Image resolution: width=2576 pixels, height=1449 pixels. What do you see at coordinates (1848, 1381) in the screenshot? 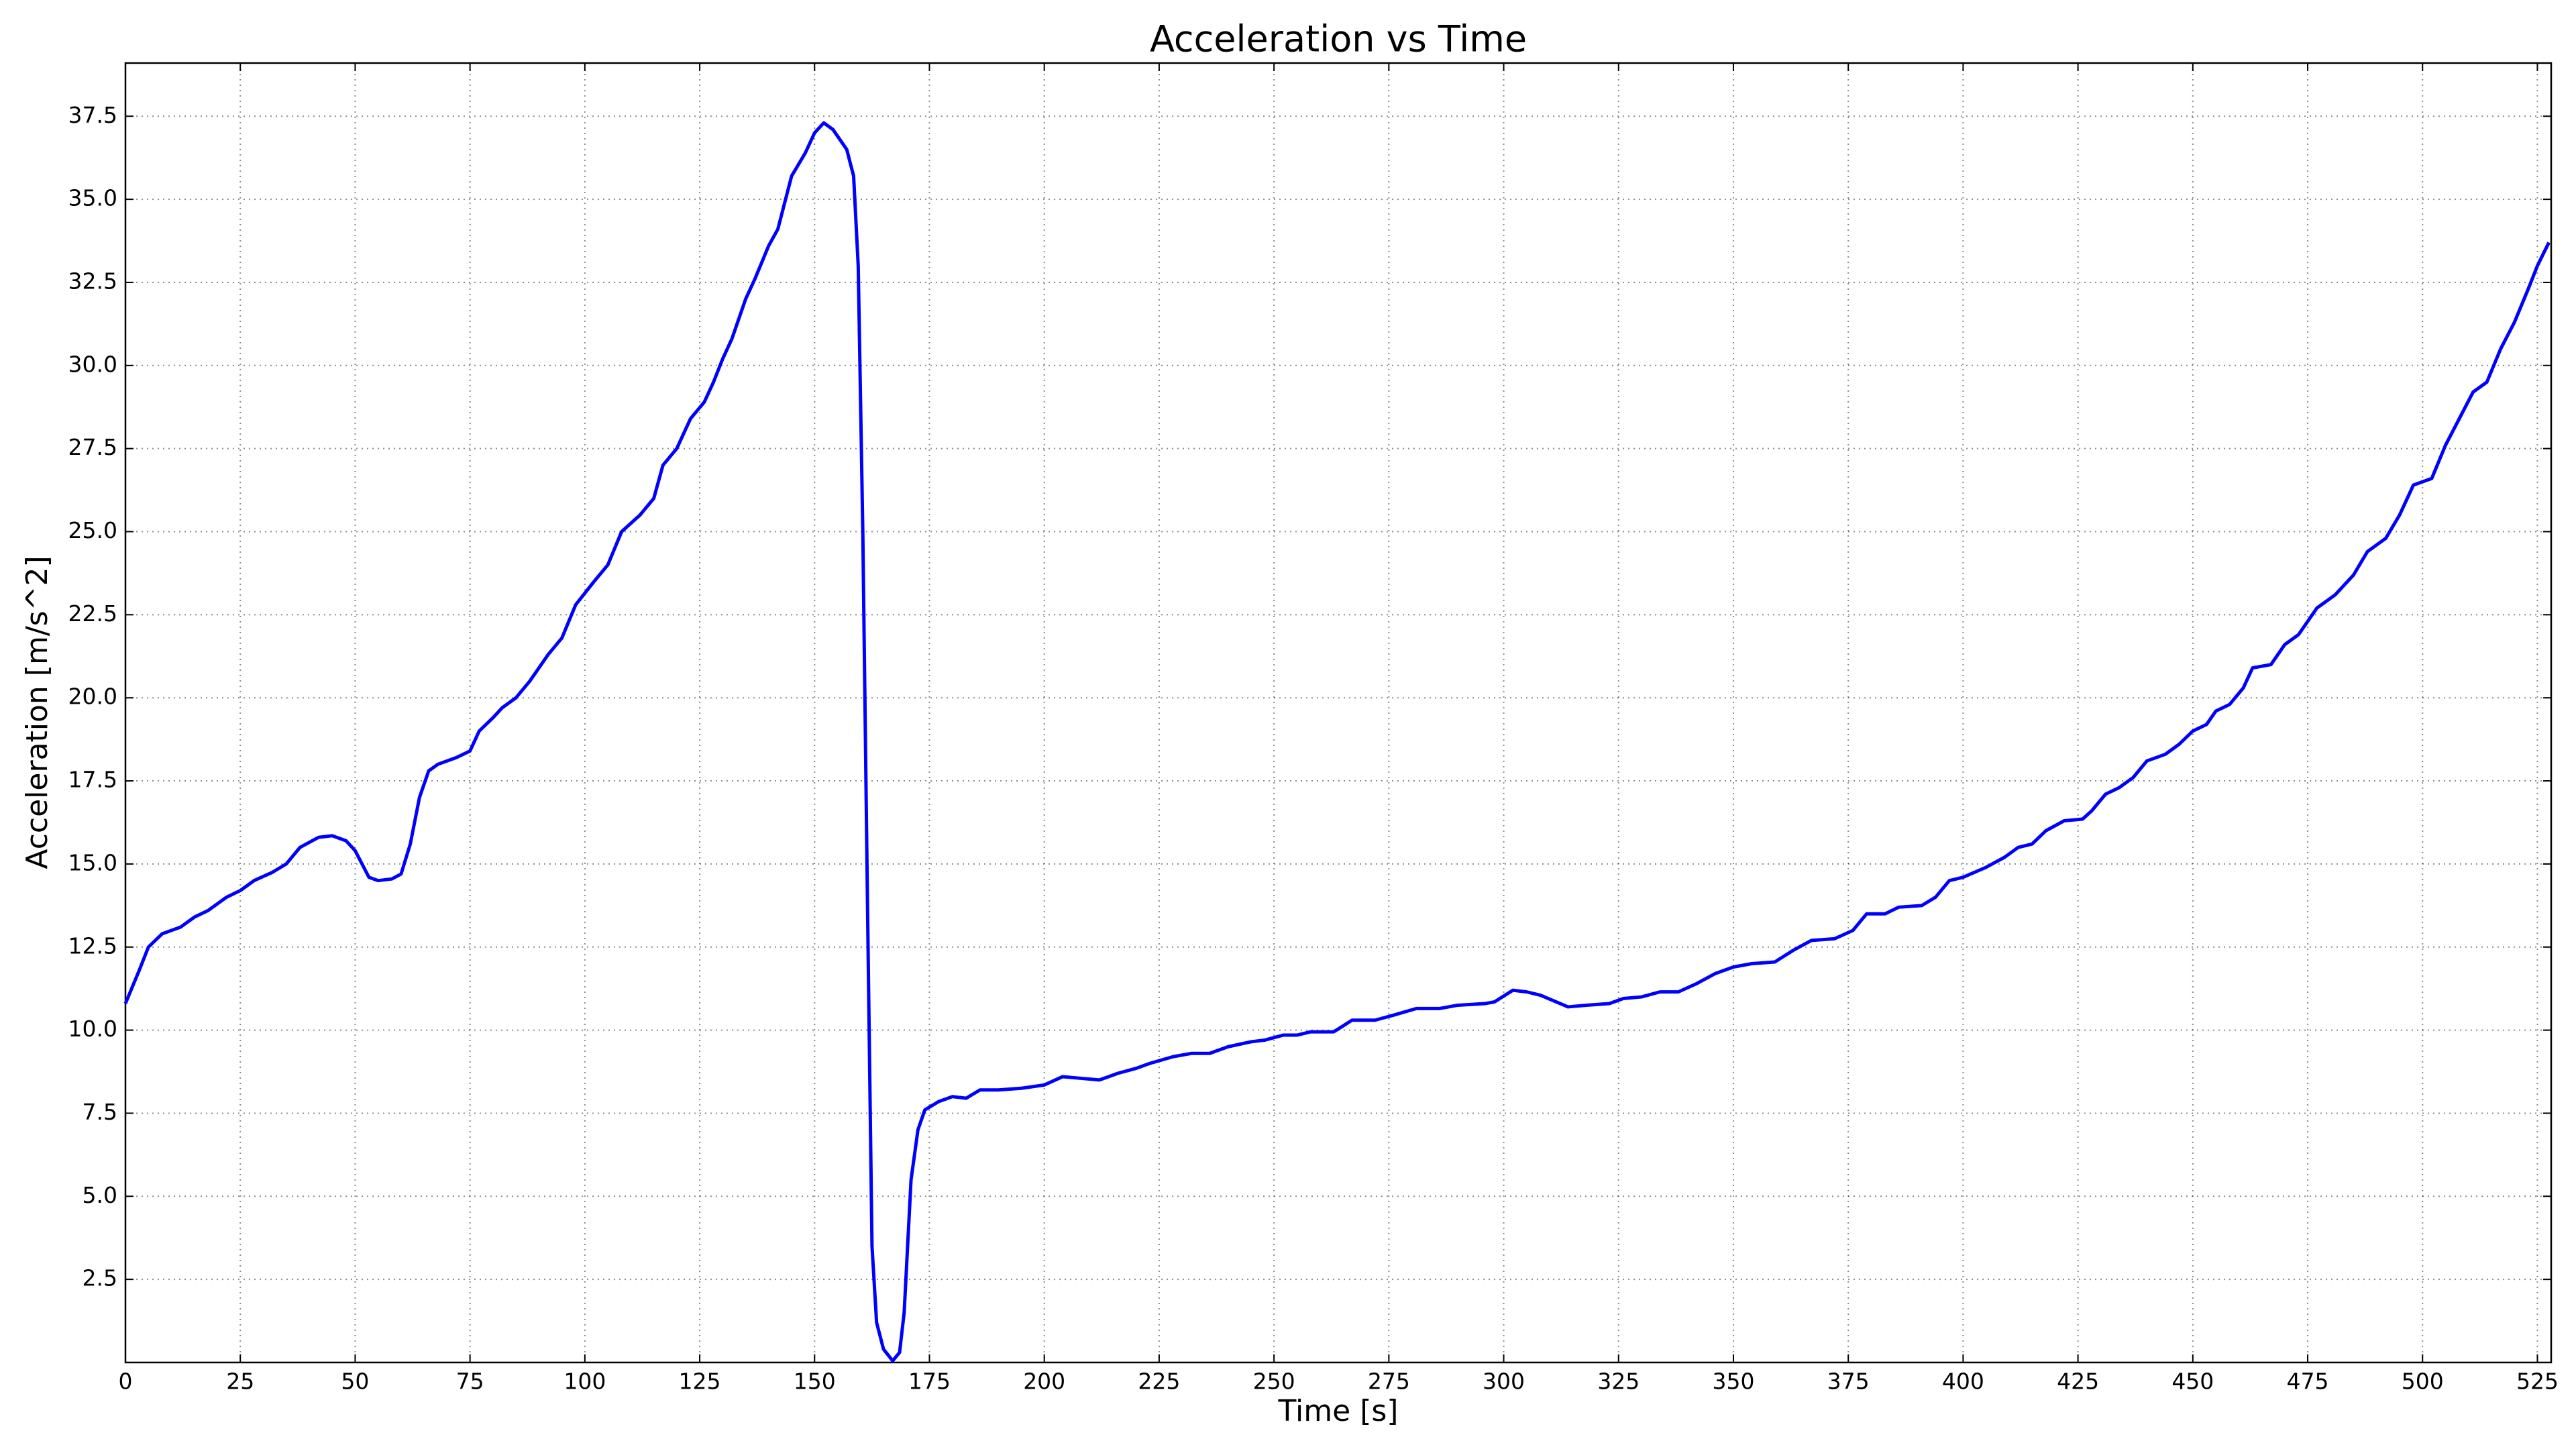
I see `x-tick-label: 375` at bounding box center [1848, 1381].